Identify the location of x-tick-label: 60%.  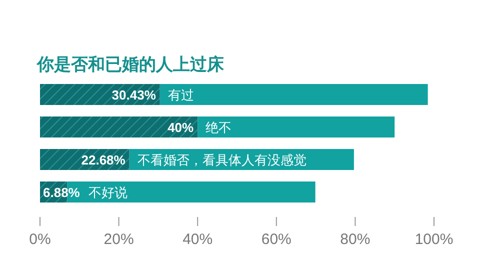
(276, 239).